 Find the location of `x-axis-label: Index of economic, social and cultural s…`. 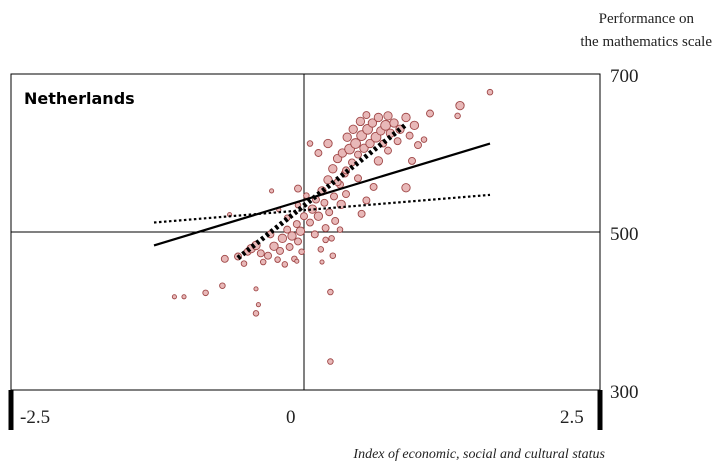

x-axis-label: Index of economic, social and cultural s… is located at coordinates (478, 454).